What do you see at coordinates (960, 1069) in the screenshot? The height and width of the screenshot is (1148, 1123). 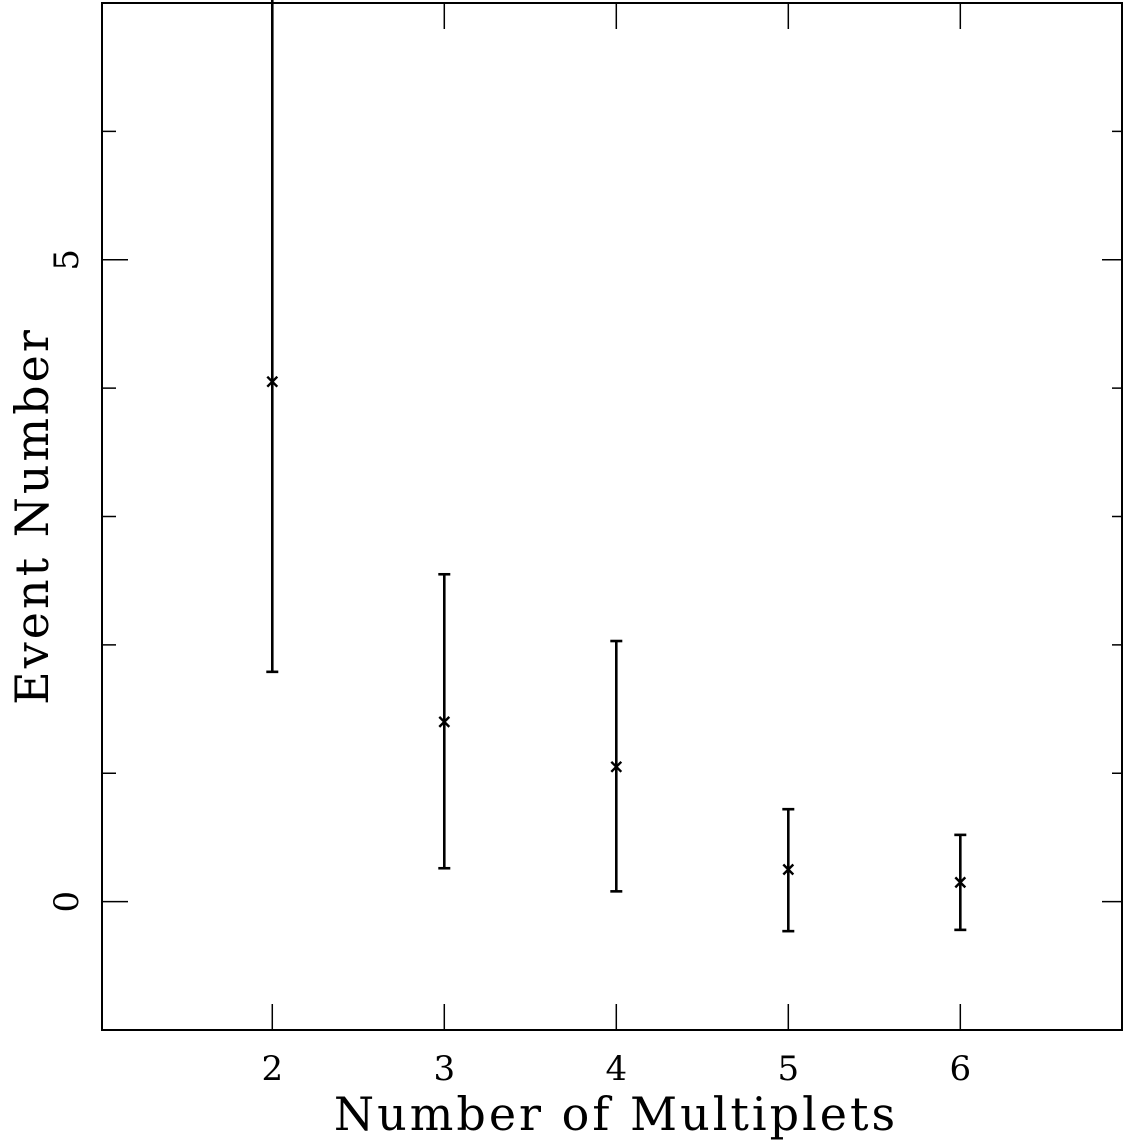 I see `x-tick-label: 6` at bounding box center [960, 1069].